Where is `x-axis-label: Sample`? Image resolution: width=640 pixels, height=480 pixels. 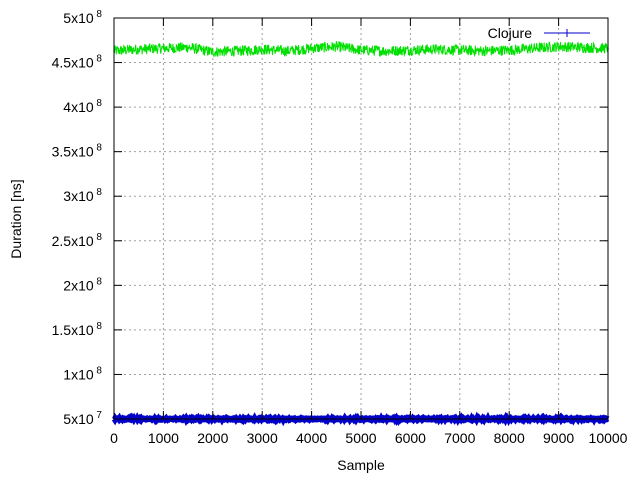 x-axis-label: Sample is located at coordinates (361, 465).